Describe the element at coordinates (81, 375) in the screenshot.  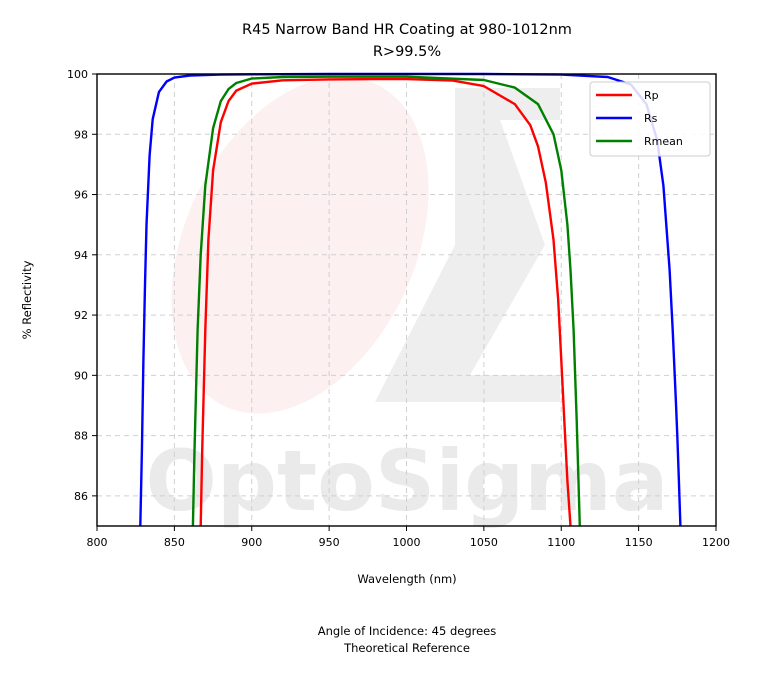
I see `y-tick-label: 90` at that location.